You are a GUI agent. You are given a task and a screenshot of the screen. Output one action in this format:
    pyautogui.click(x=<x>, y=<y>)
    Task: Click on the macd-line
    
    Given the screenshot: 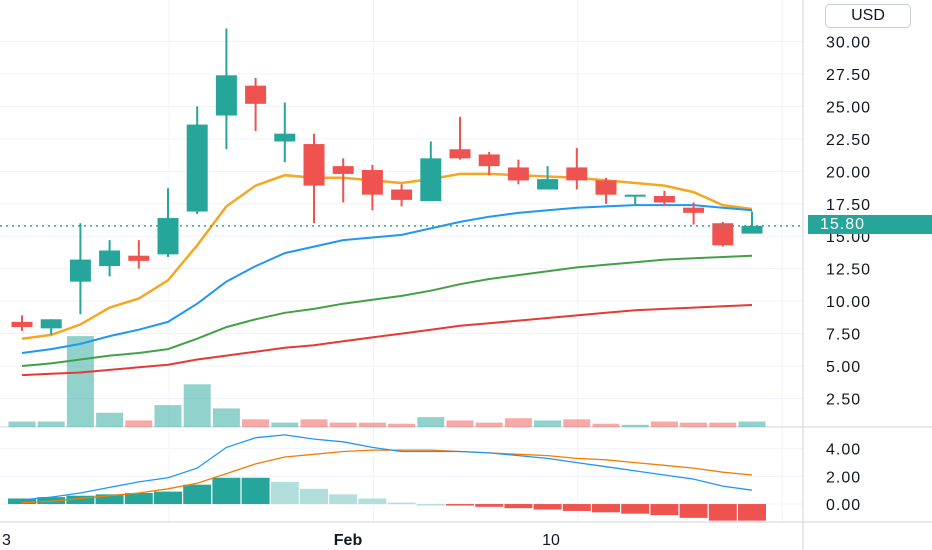 What is the action you would take?
    pyautogui.click(x=387, y=467)
    